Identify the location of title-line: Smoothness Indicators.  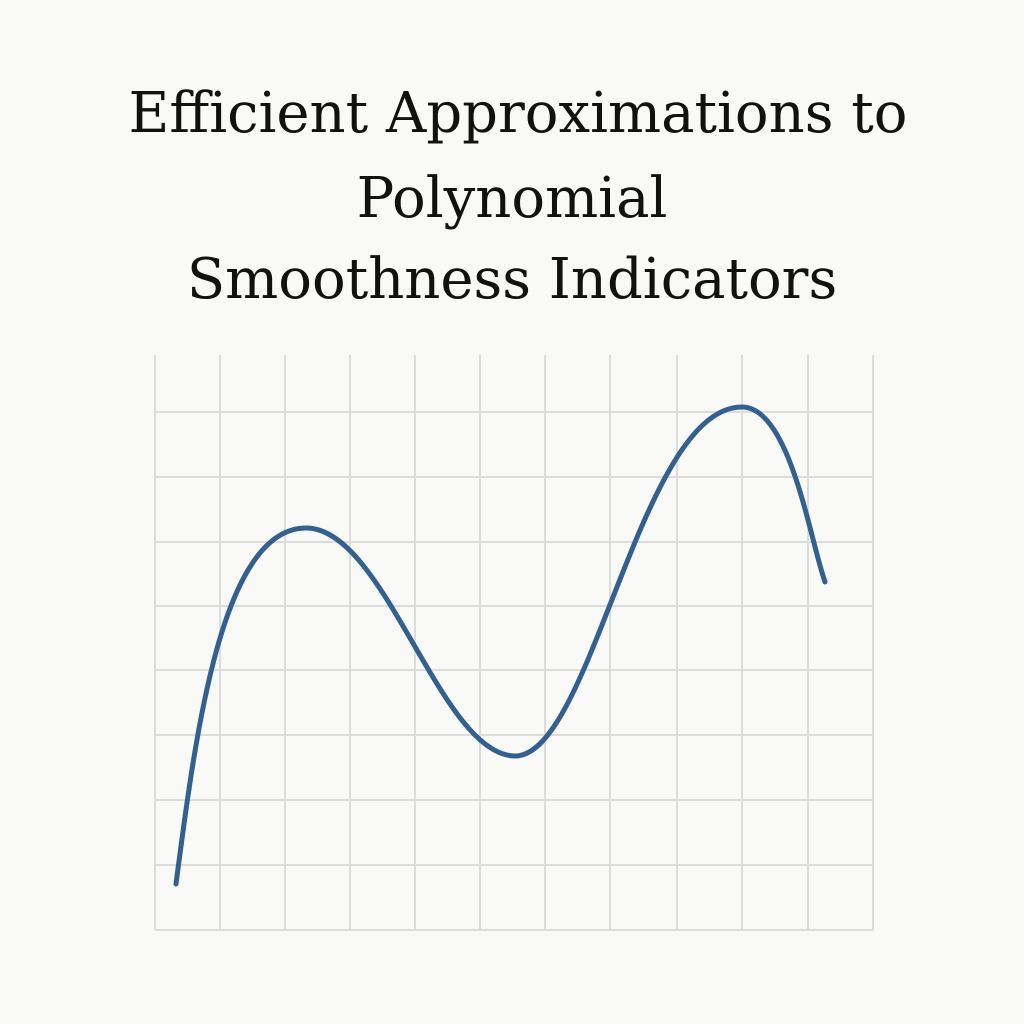
(512, 279).